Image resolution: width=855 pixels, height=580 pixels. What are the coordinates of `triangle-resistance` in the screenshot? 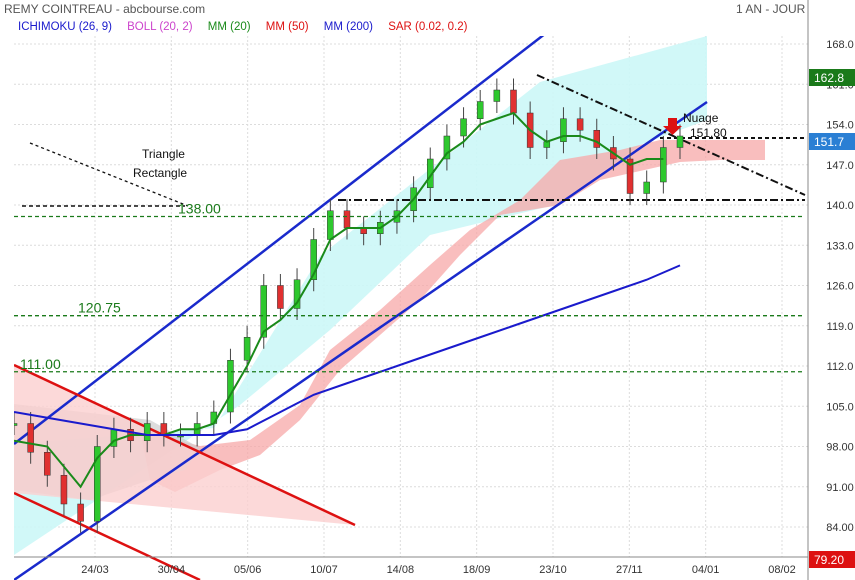 It's located at (671, 135).